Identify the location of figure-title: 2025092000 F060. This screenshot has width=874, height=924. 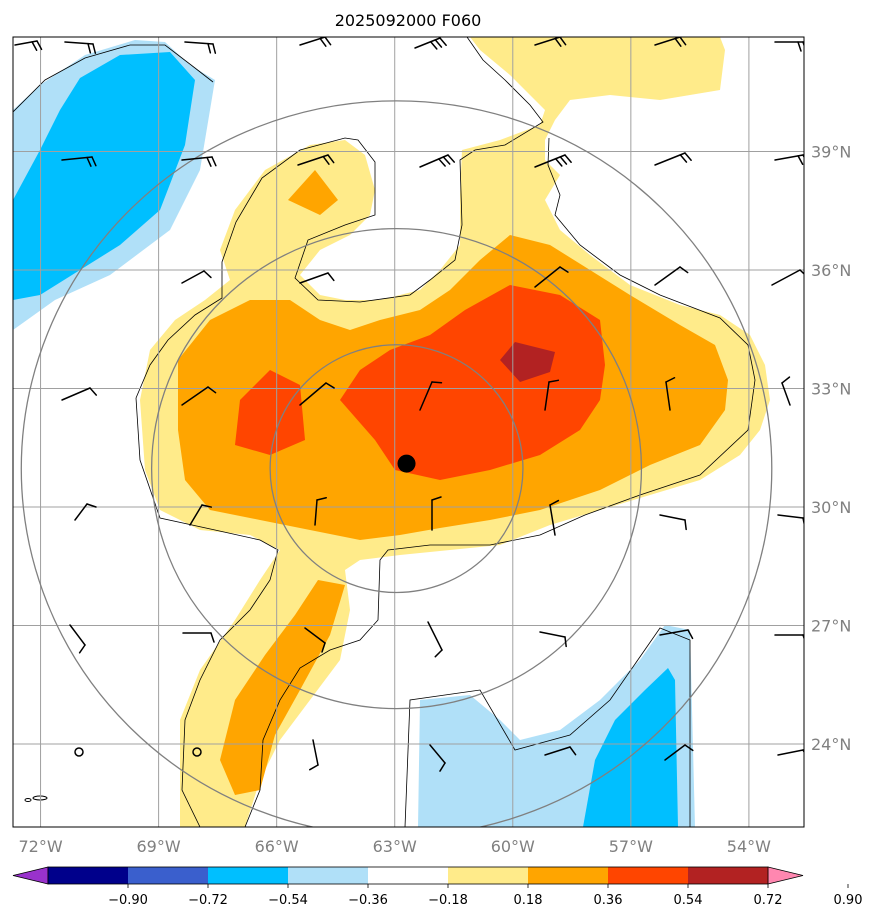
(408, 20).